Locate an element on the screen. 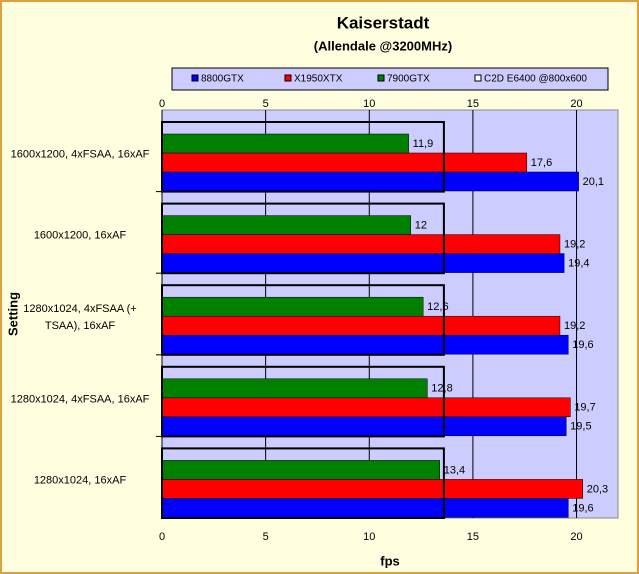  y-tick-label: 1280x1024, 4xFSAA (+ TSAA), 16xAF is located at coordinates (80, 318).